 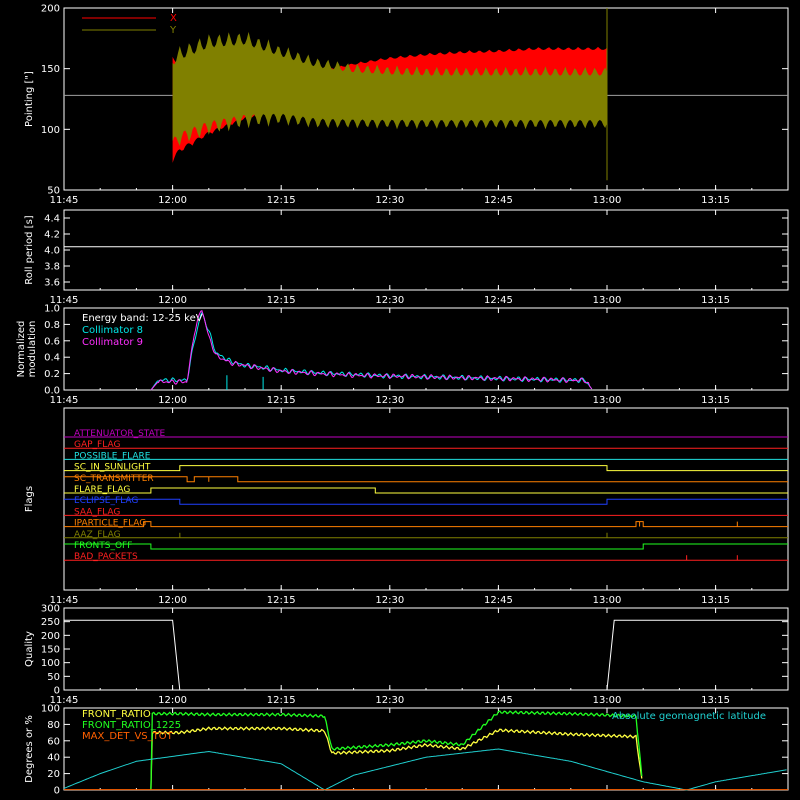 I want to click on flag-label: POSSIBLE_FLARE, so click(x=112, y=456).